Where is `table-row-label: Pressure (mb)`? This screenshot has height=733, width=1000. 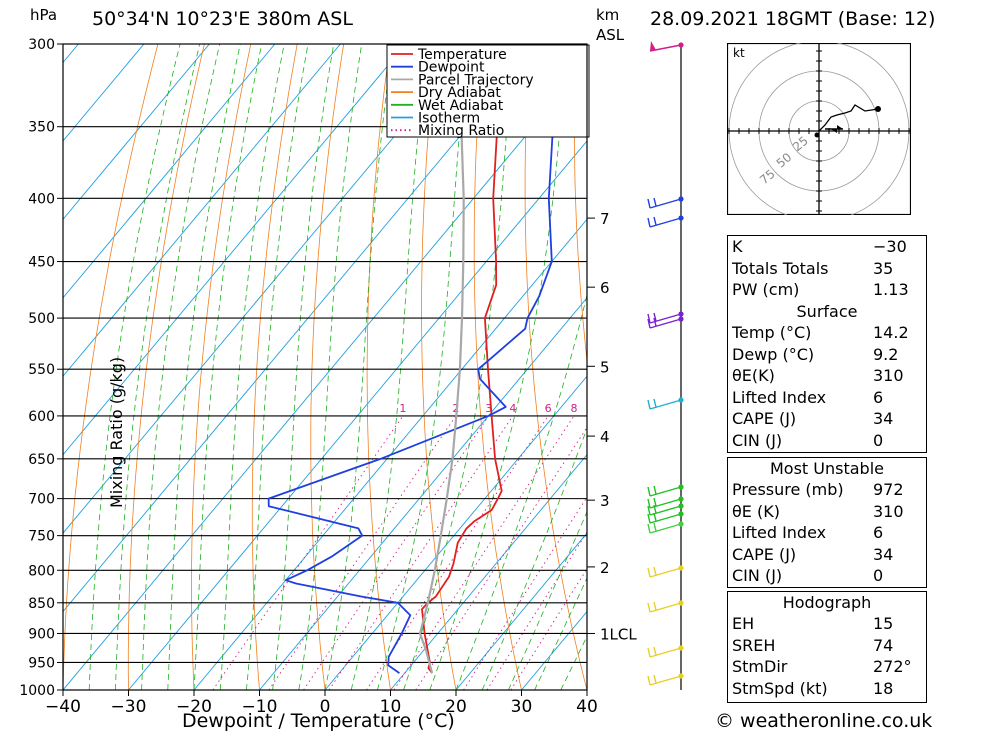 table-row-label: Pressure (mb) is located at coordinates (788, 489).